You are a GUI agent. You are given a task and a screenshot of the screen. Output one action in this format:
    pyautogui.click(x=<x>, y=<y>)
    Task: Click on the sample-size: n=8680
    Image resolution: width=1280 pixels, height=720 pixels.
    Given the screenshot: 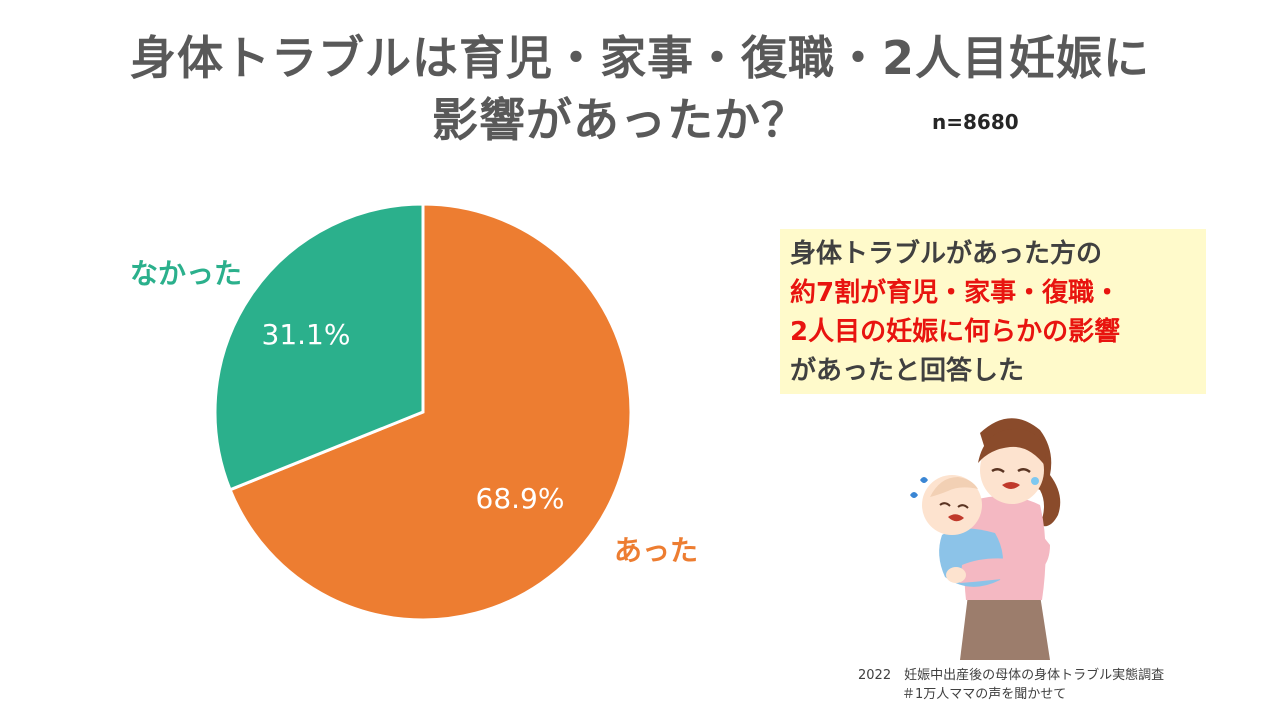 What is the action you would take?
    pyautogui.click(x=975, y=122)
    